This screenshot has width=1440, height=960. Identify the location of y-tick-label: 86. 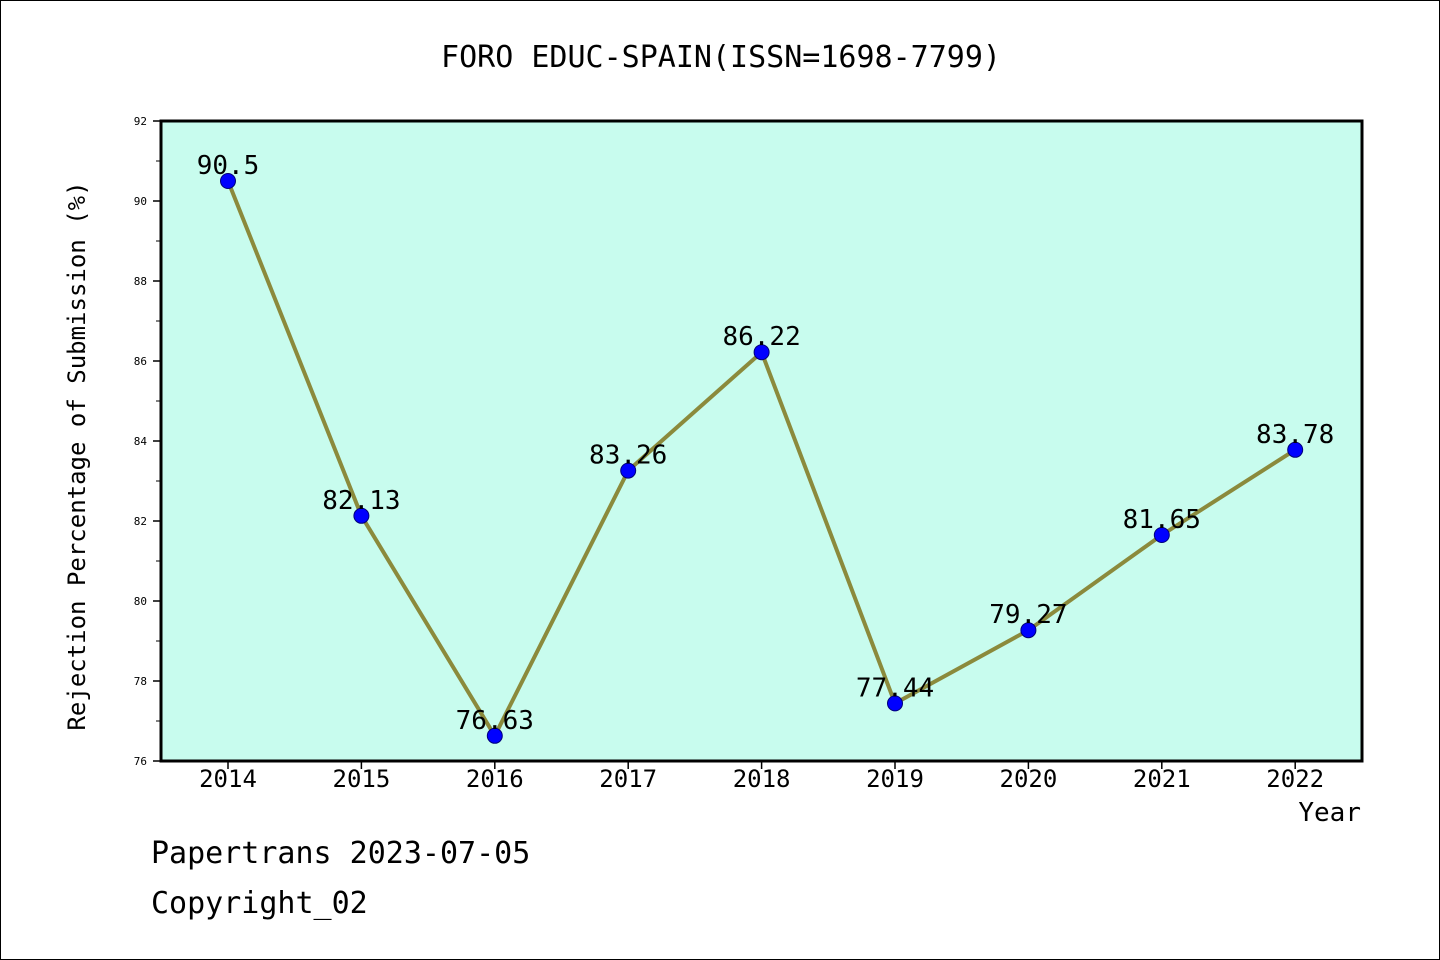
(140, 361).